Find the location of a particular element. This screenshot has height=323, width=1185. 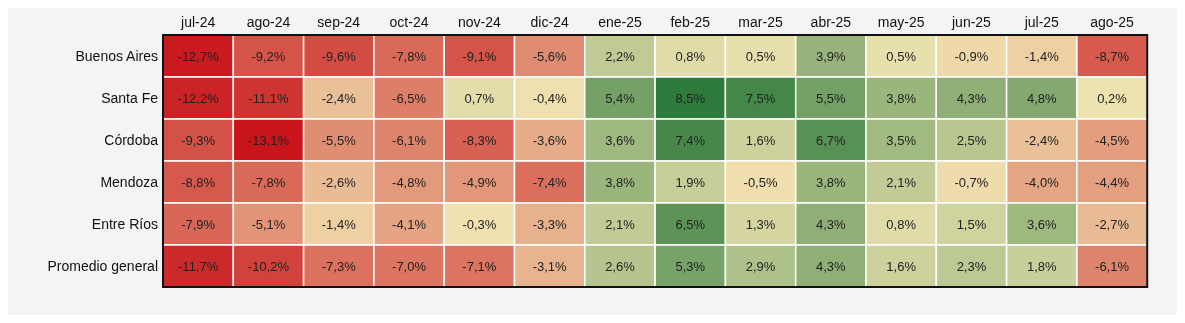

data-label: -9,1% is located at coordinates (479, 56).